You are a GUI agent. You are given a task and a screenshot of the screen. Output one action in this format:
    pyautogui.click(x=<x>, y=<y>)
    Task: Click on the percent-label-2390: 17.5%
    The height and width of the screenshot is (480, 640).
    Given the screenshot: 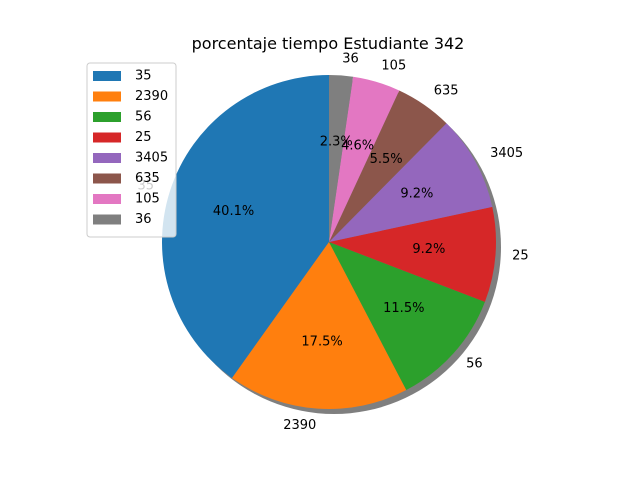 What is the action you would take?
    pyautogui.click(x=321, y=341)
    